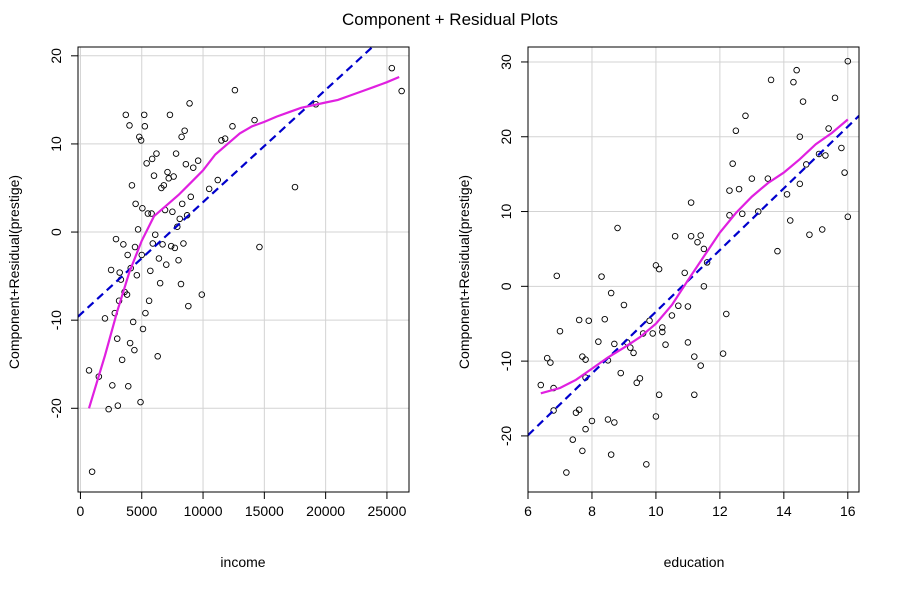 The height and width of the screenshot is (592, 900). What do you see at coordinates (506, 361) in the screenshot?
I see `education-y-tick-label: -10` at bounding box center [506, 361].